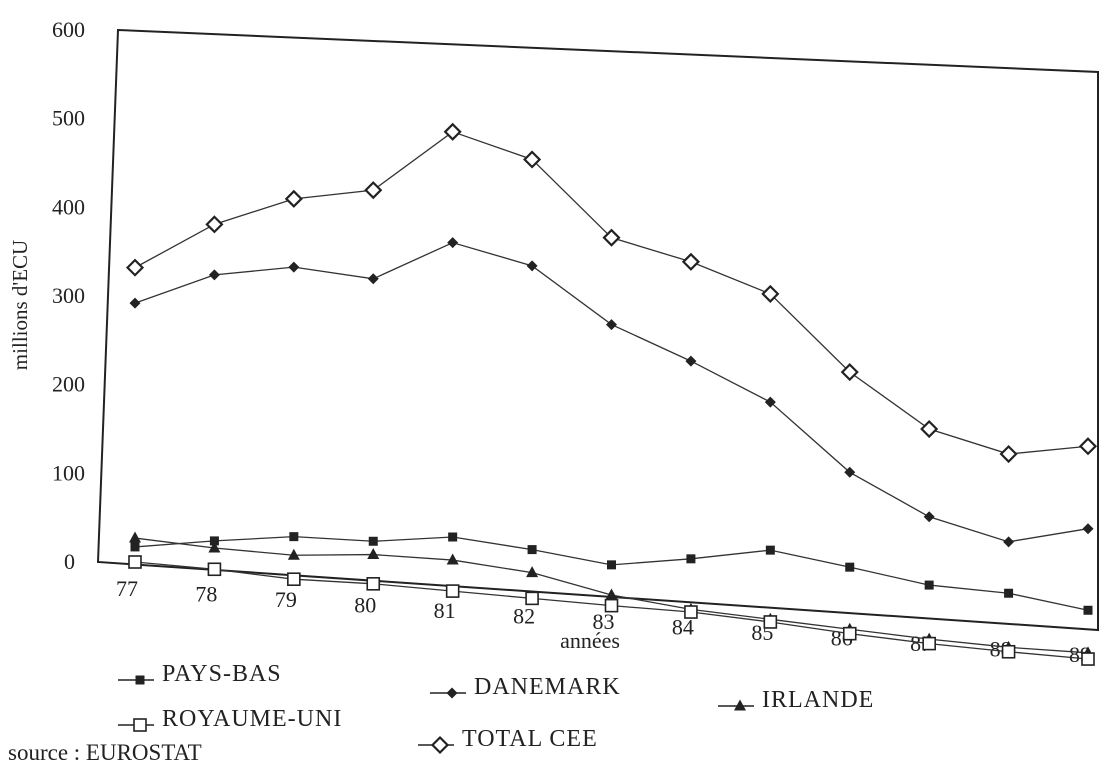 This screenshot has width=1115, height=768. Describe the element at coordinates (105, 752) in the screenshot. I see `source-note: source : EUROSTAT` at that location.